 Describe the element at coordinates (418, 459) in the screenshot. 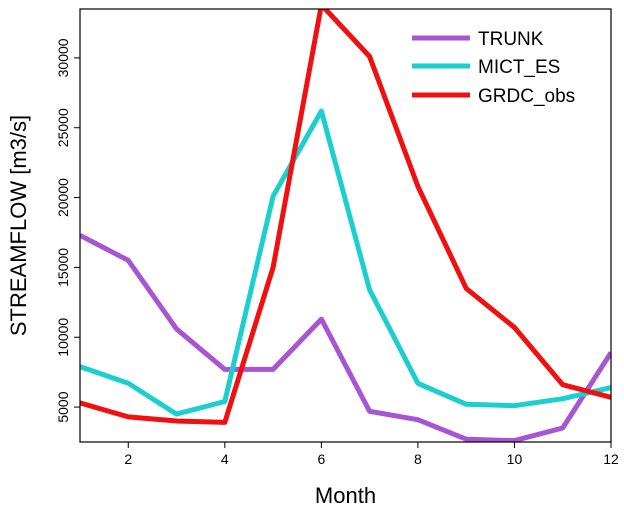

I see `x-tick-label: 8` at that location.